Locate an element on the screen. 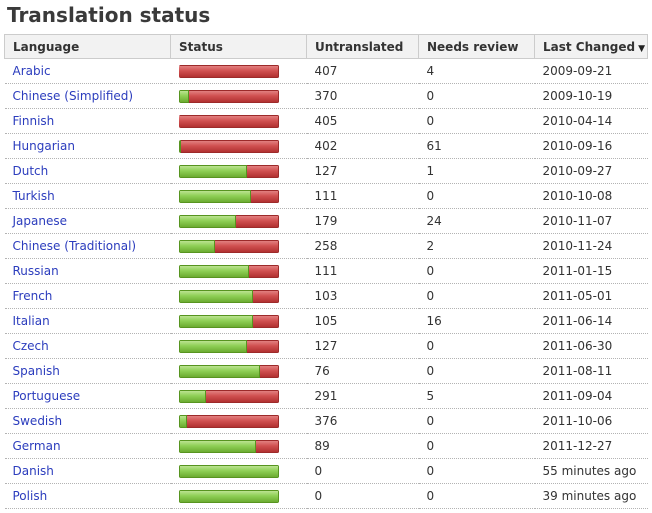 This screenshot has height=513, width=652. needs-review-count: 16 is located at coordinates (434, 321).